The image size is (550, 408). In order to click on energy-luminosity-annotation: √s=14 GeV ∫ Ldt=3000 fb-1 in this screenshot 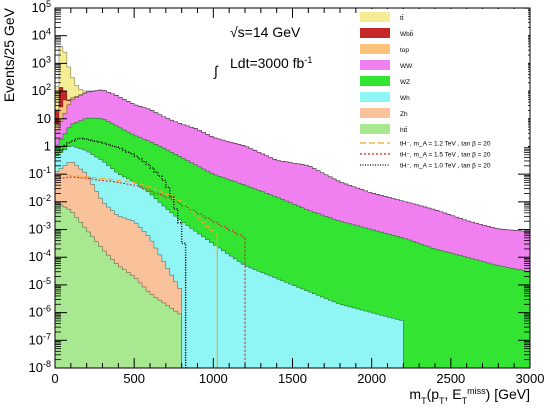, I will do `click(262, 51)`.